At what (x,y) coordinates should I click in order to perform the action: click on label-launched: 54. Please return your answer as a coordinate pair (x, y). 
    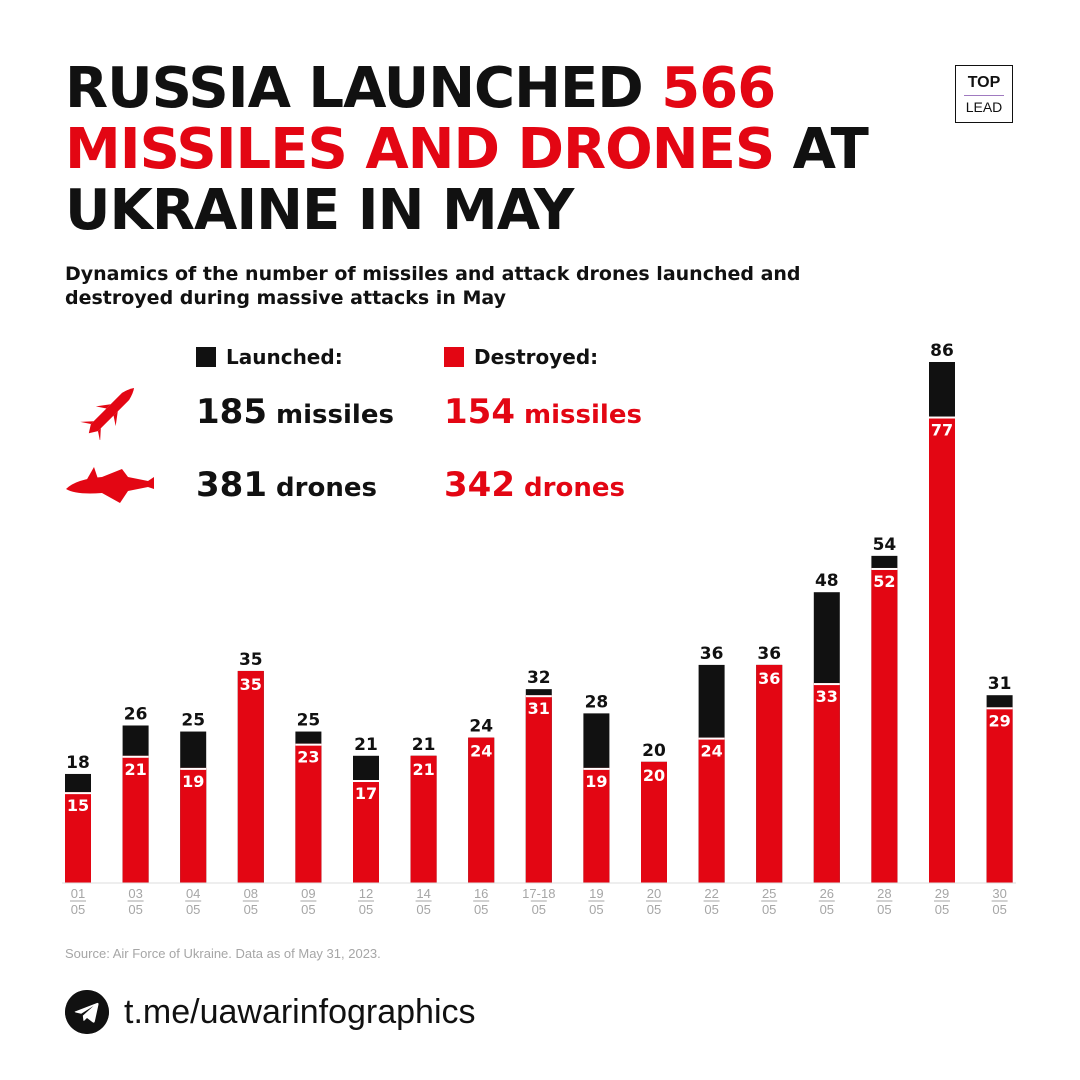
    Looking at the image, I should click on (885, 545).